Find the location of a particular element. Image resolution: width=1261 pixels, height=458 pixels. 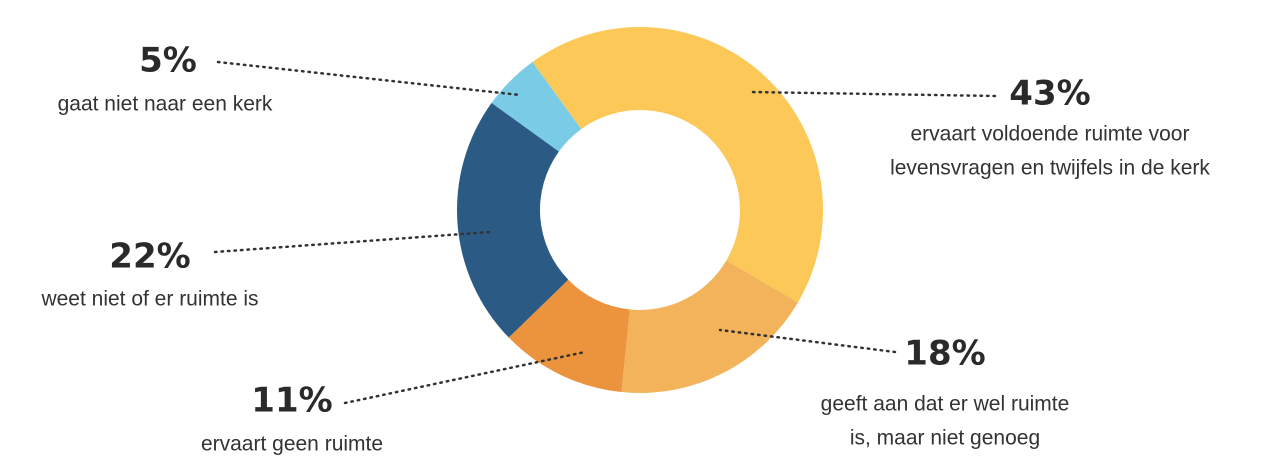

percent-label: 18% is located at coordinates (944, 354).